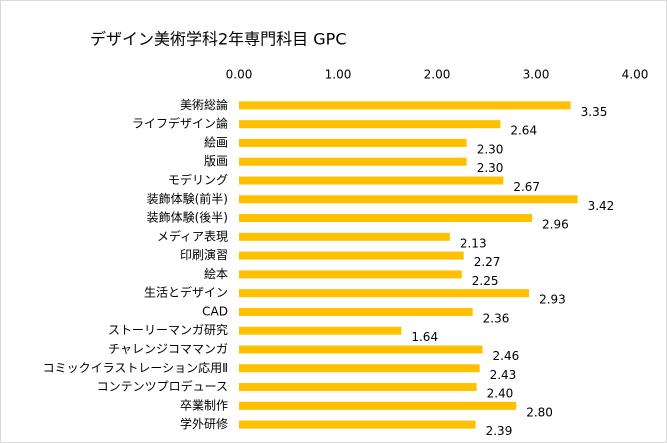  Describe the element at coordinates (500, 394) in the screenshot. I see `value-label: 2.40` at that location.